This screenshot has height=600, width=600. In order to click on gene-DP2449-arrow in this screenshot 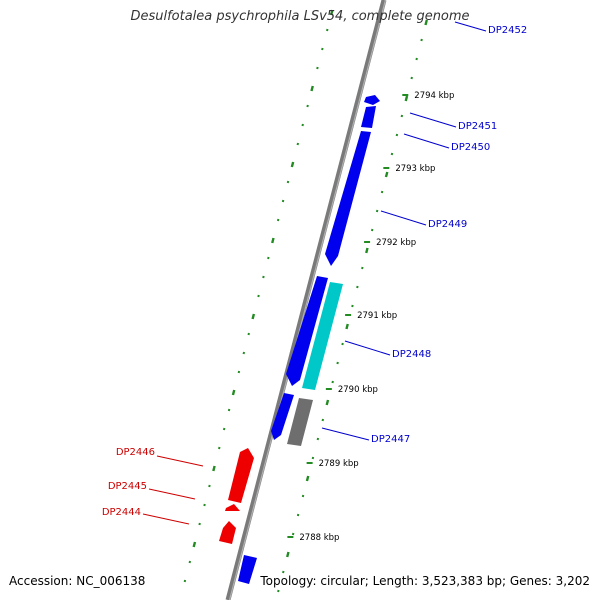, I will do `click(348, 198)`.